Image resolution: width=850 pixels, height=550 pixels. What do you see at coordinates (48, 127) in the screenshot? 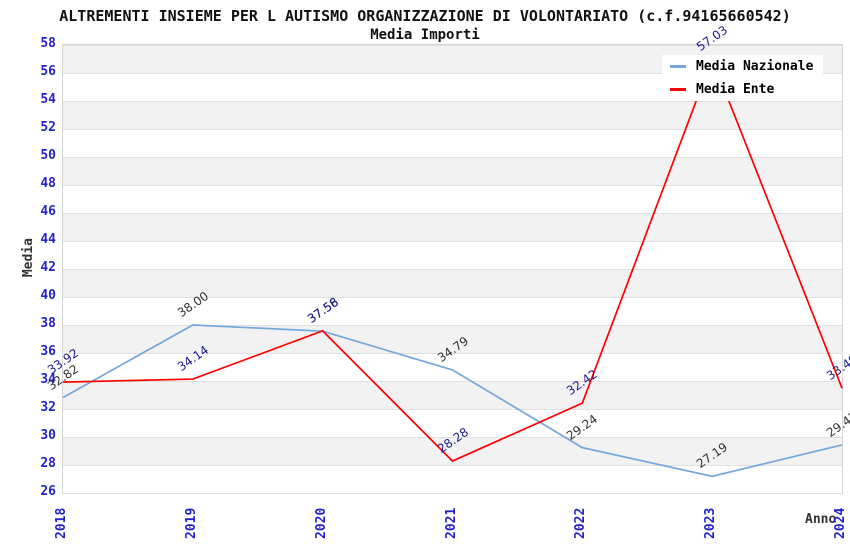
I see `y-tick-label: 52` at bounding box center [48, 127].